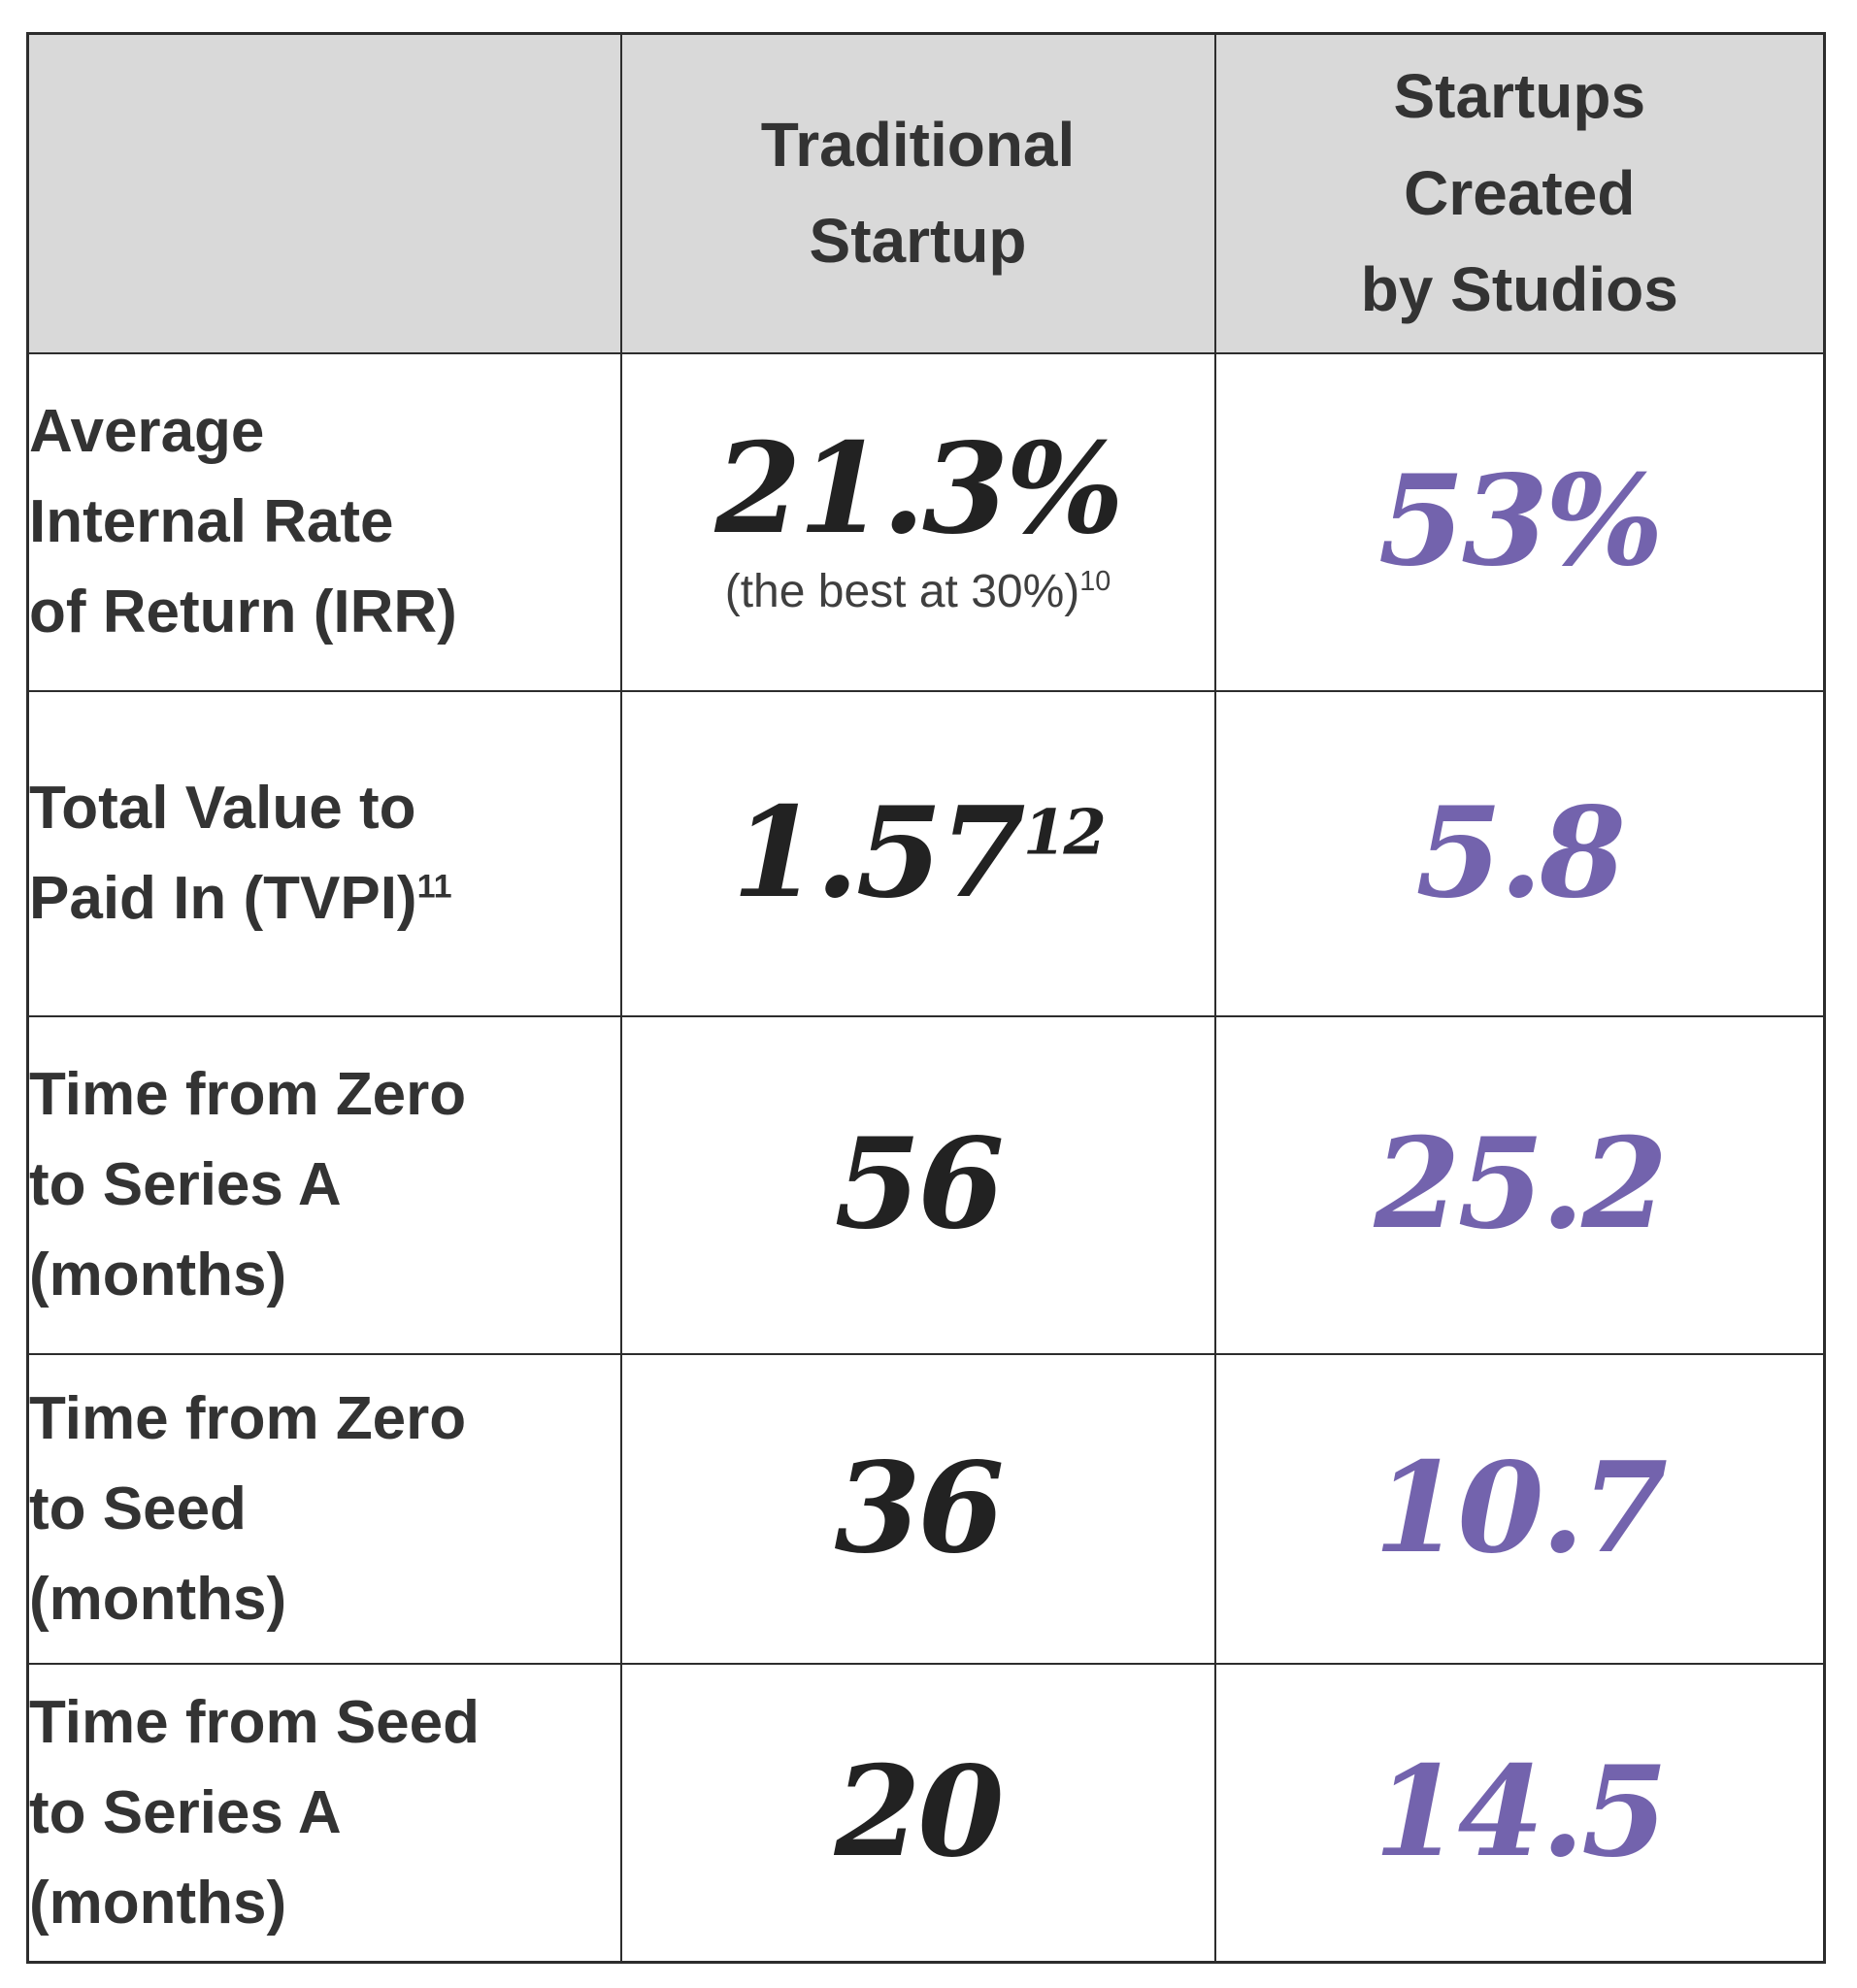  I want to click on studios-value-cell-irr: 53%, so click(1519, 522).